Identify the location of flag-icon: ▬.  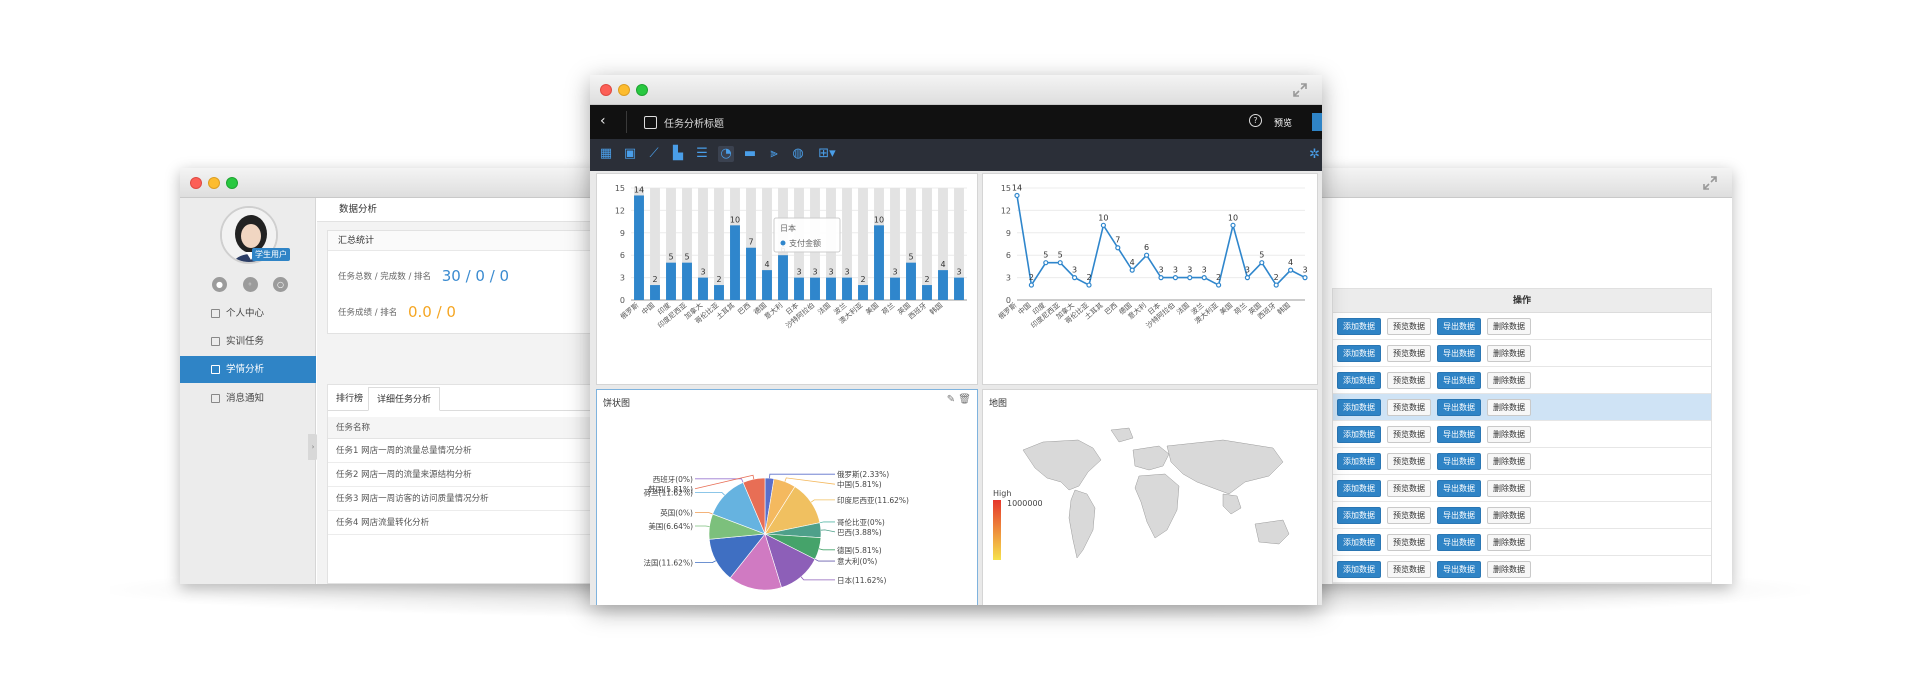
(750, 153).